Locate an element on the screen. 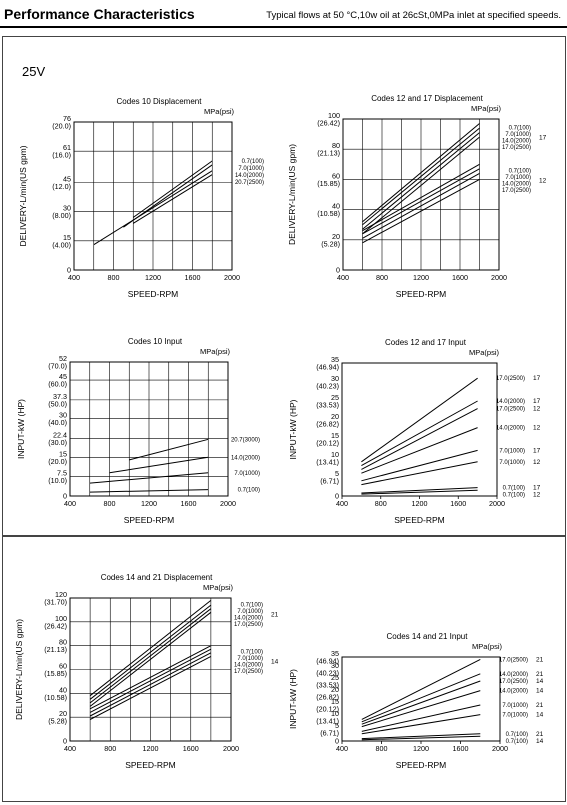  series-label: 20.7(2500) is located at coordinates (249, 183).